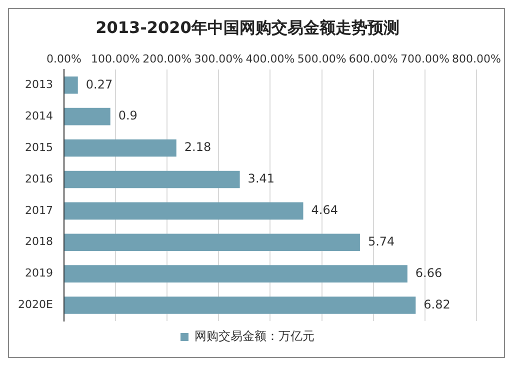 Image resolution: width=513 pixels, height=366 pixels. What do you see at coordinates (128, 115) in the screenshot?
I see `data-label: 0.9` at bounding box center [128, 115].